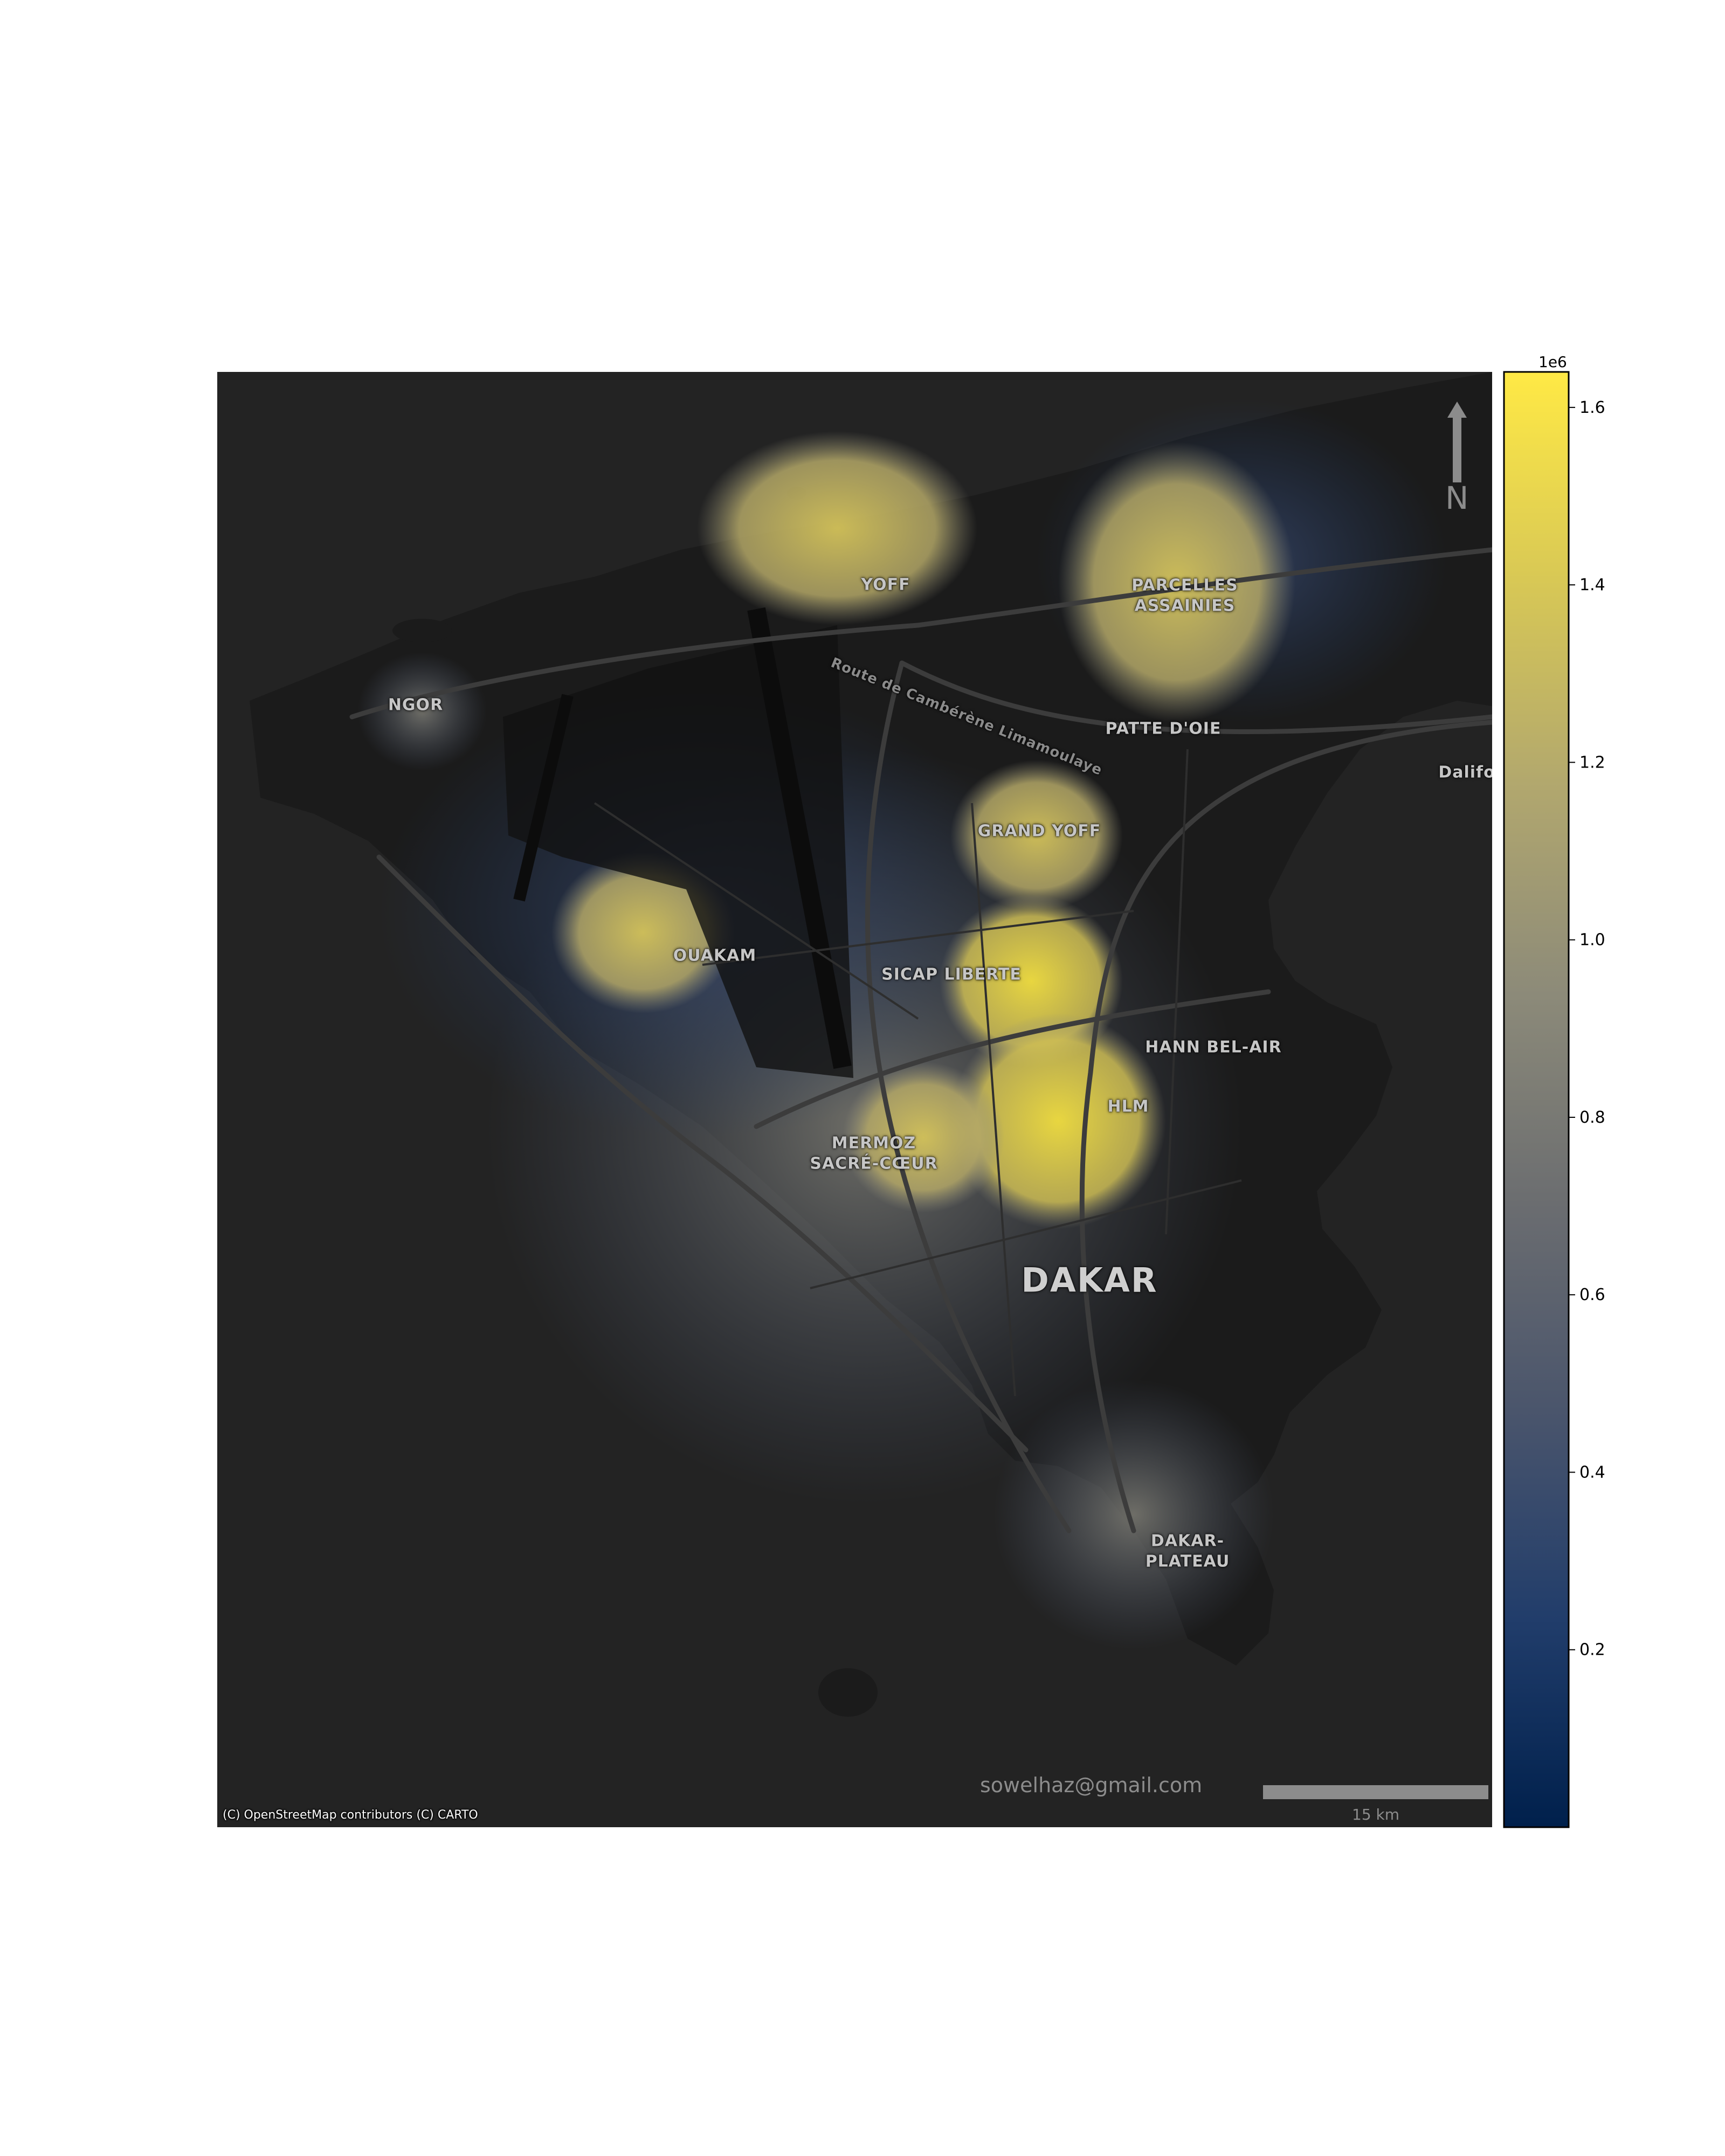 This screenshot has height=2156, width=1725. Describe the element at coordinates (1163, 728) in the screenshot. I see `place-label-patte-doie: PATTE D'OIE` at that location.